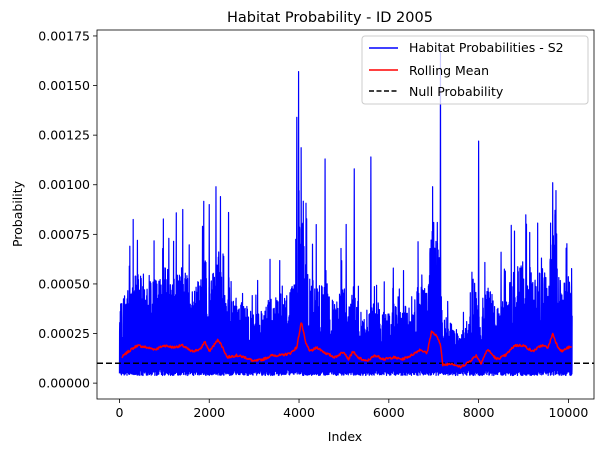  I want to click on legend-label-null: Null Probability, so click(456, 91).